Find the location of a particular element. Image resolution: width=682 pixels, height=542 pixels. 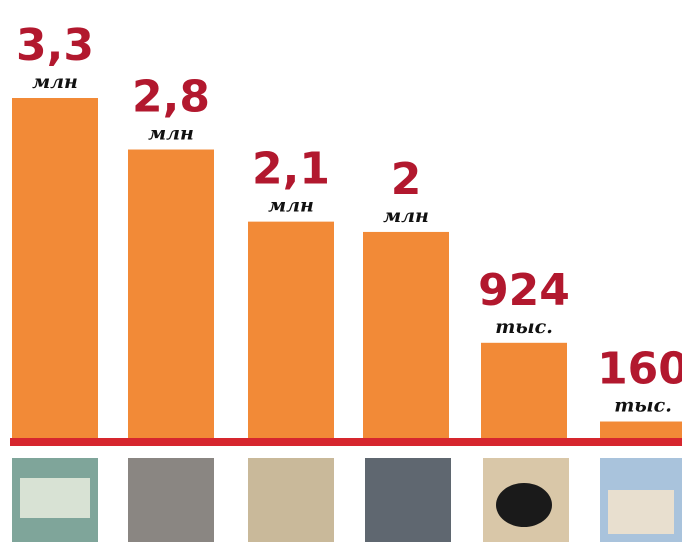

value-label: 2 is located at coordinates (406, 179).